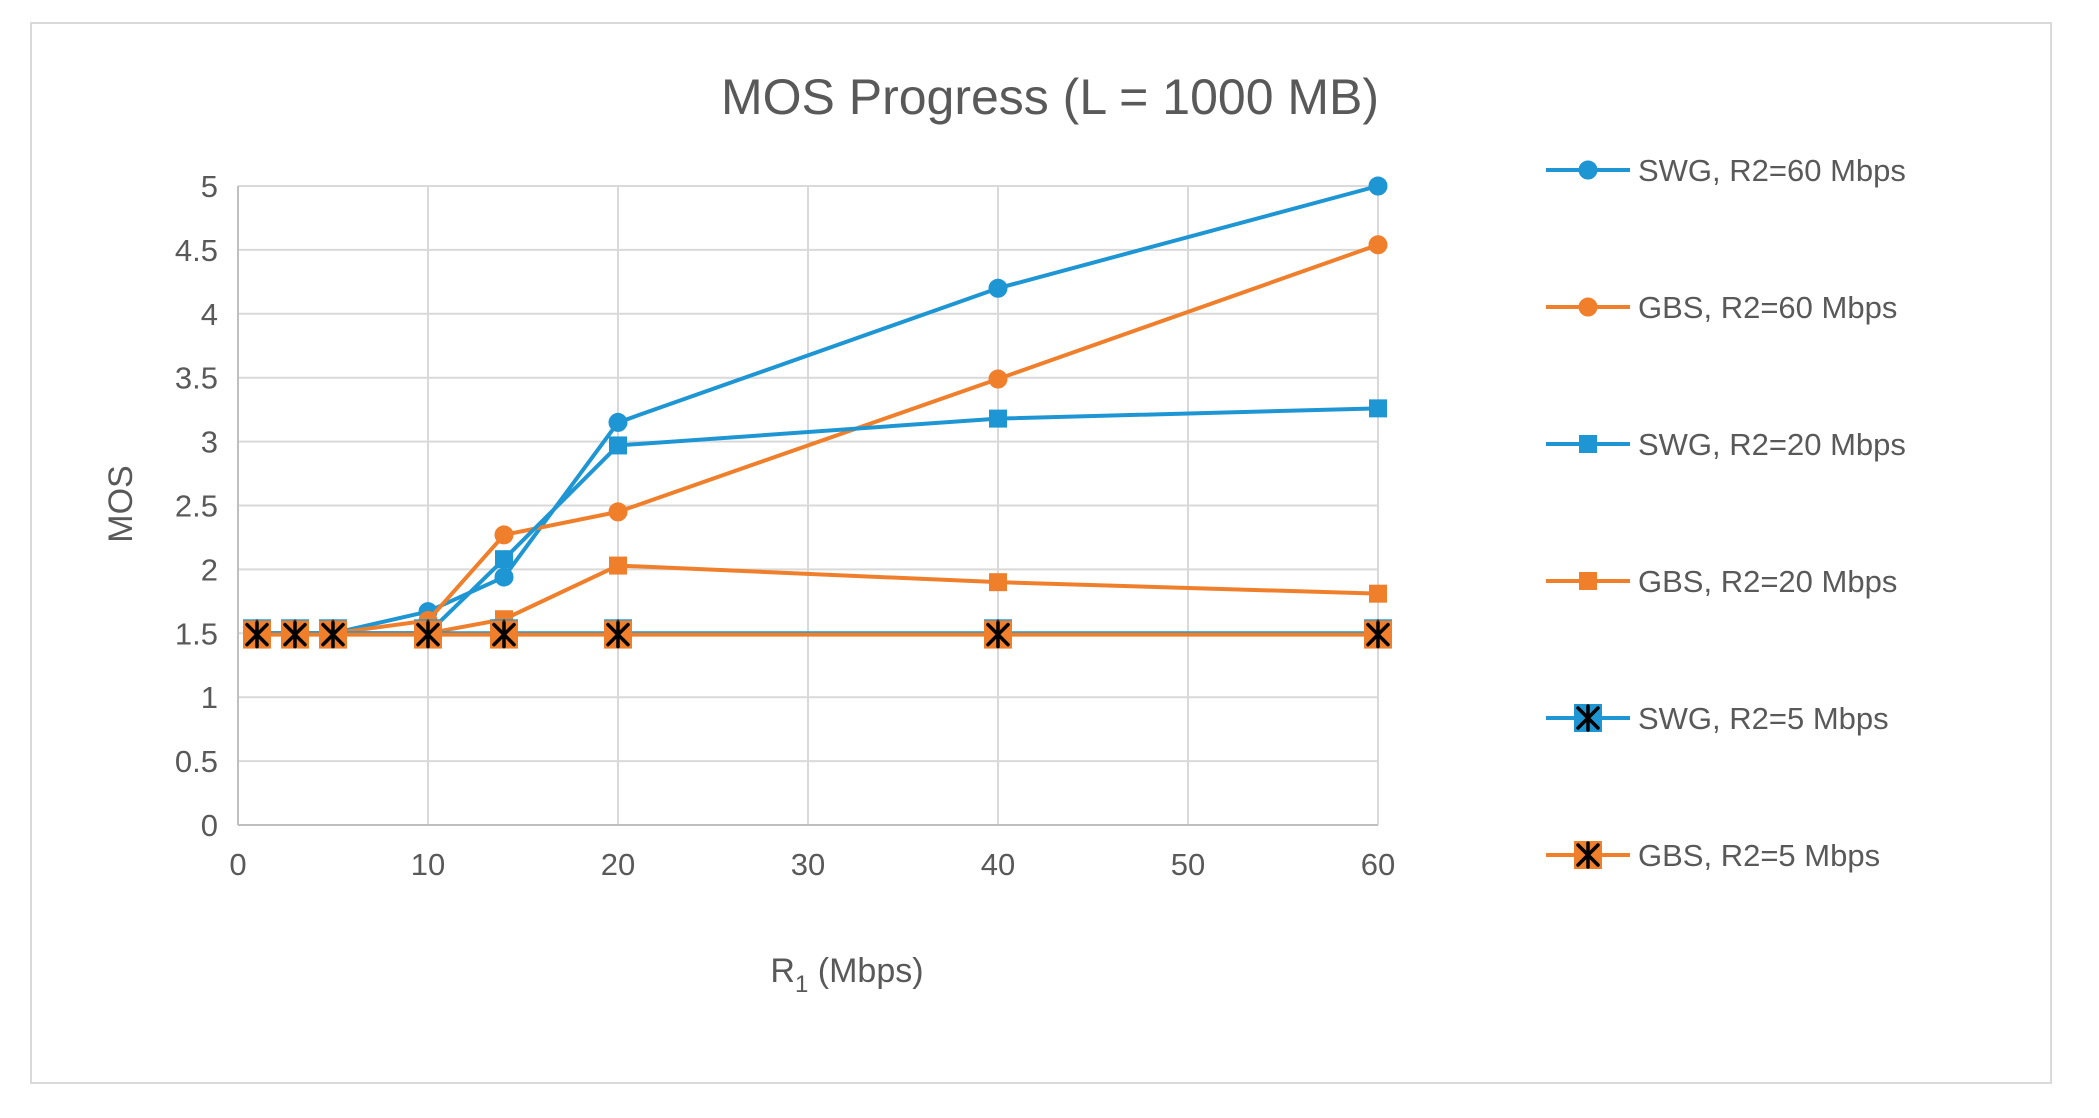 The width and height of the screenshot is (2099, 1118). What do you see at coordinates (209, 314) in the screenshot?
I see `y-tick-label: 4` at bounding box center [209, 314].